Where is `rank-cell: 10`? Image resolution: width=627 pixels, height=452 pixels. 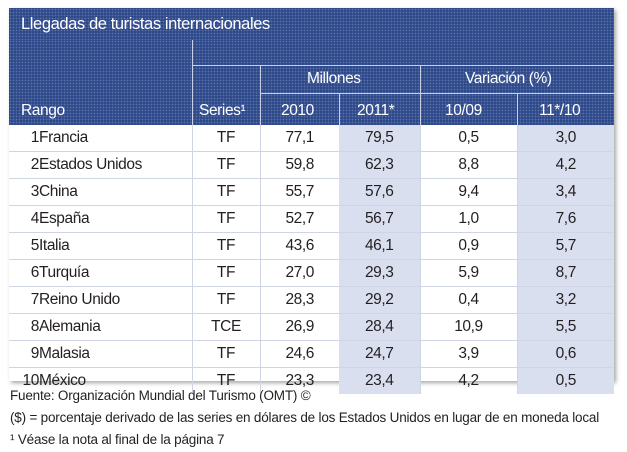 rank-cell: 10 is located at coordinates (24, 381).